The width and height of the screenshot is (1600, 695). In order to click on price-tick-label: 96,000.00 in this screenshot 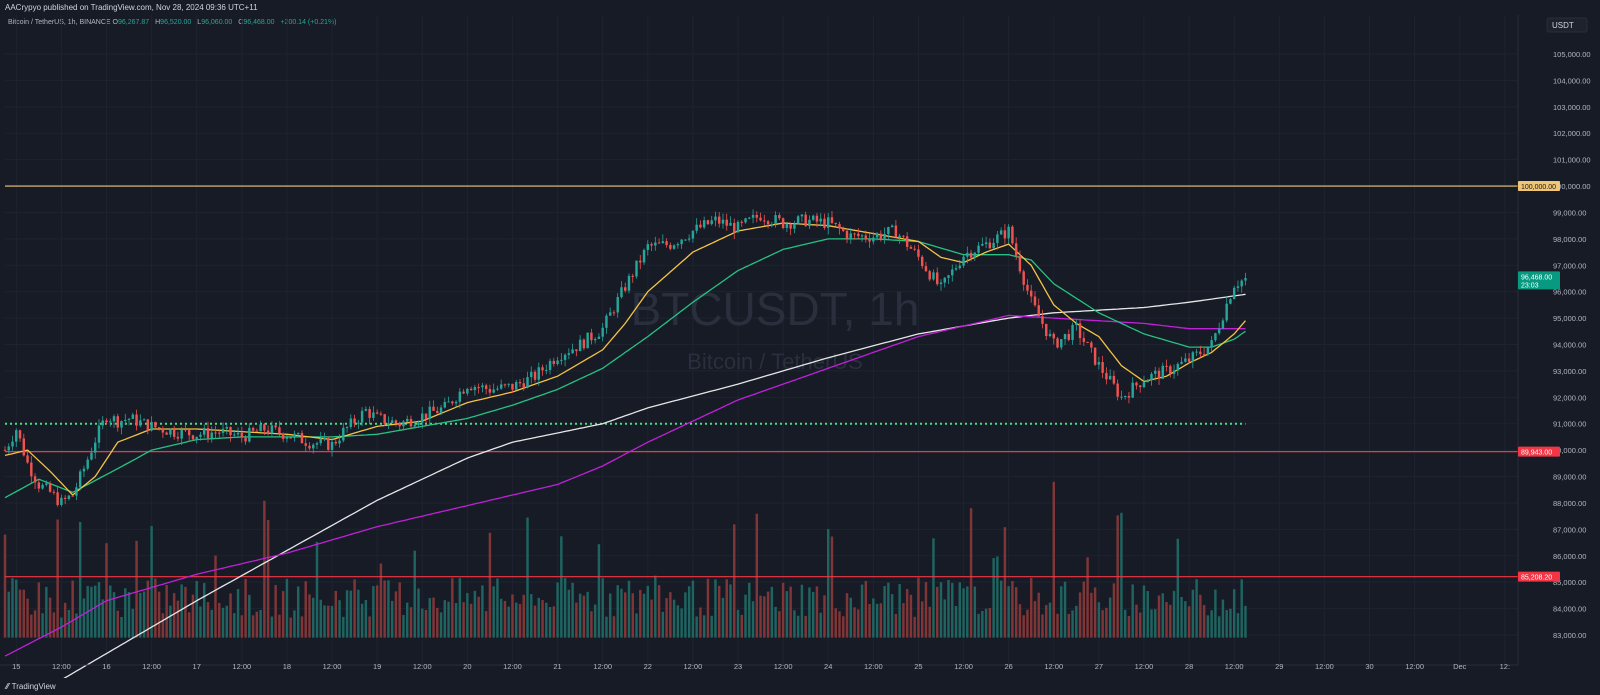, I will do `click(1569, 292)`.